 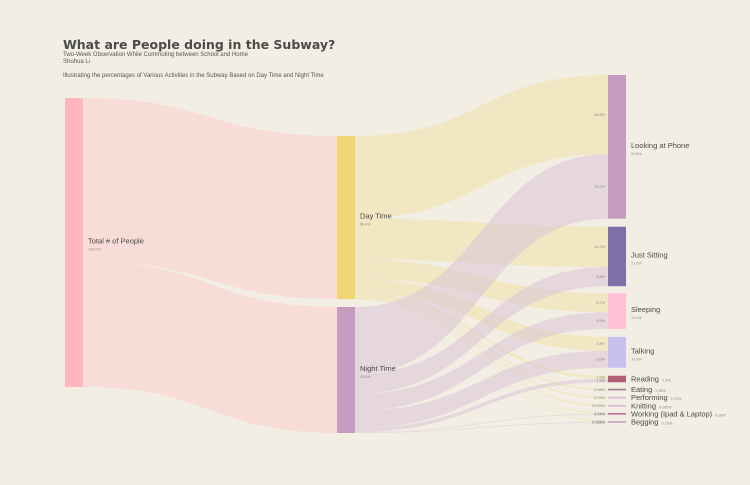 I want to click on node-performing, so click(x=617, y=397).